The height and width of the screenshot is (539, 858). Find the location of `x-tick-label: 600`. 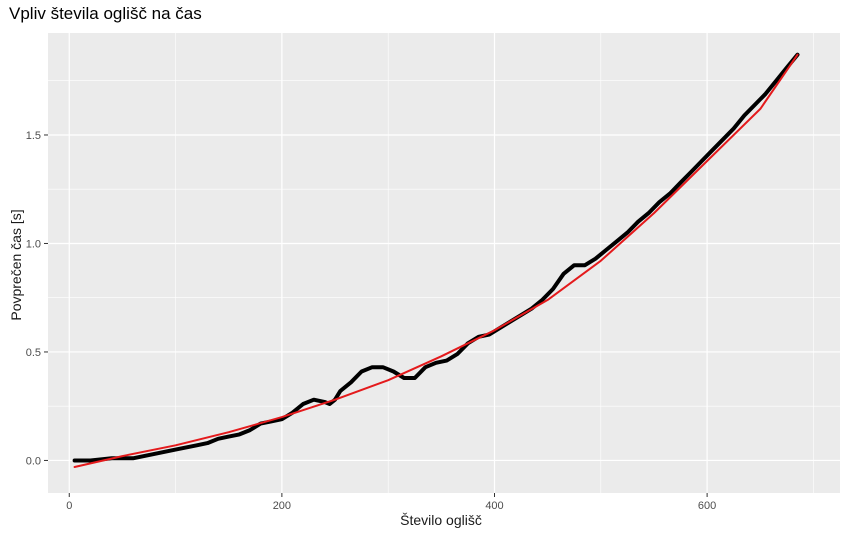

x-tick-label: 600 is located at coordinates (707, 506).